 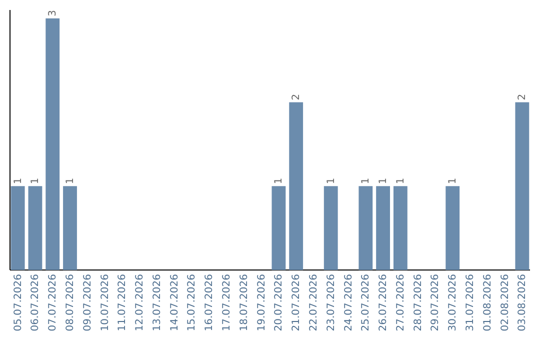 I want to click on x-tick-label: 15.07.2026, so click(x=192, y=303).